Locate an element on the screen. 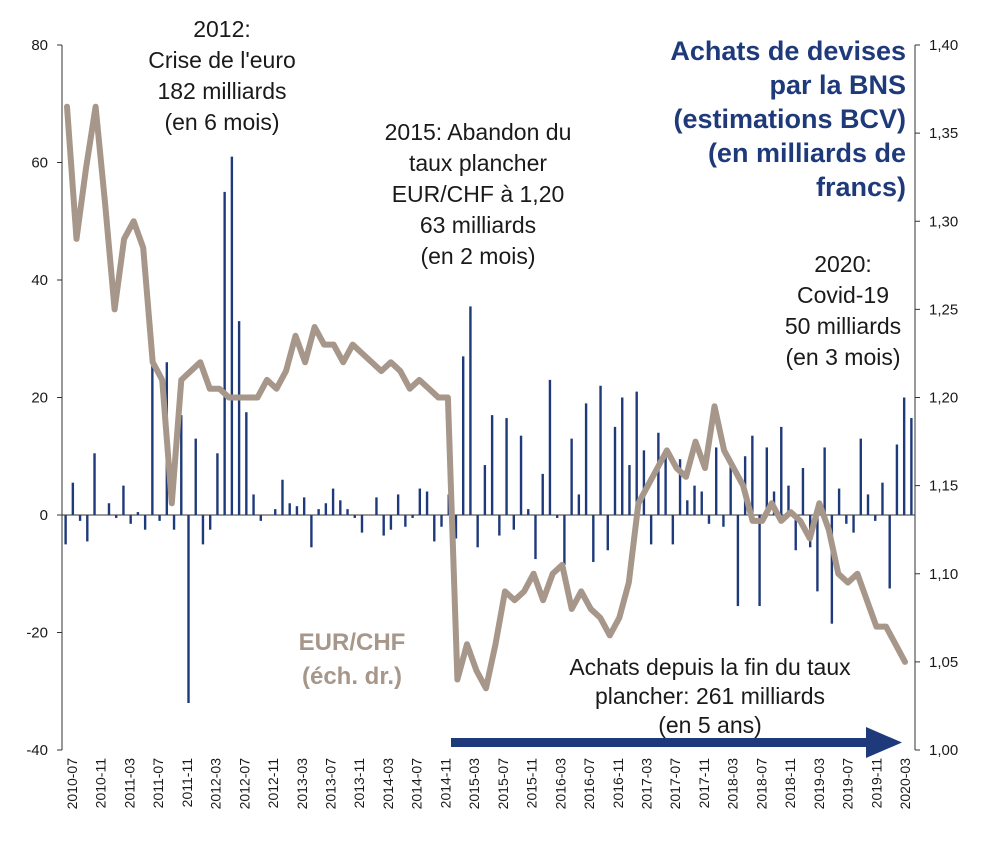 Image resolution: width=987 pixels, height=856 pixels. left-tick-label: 80 is located at coordinates (39, 45).